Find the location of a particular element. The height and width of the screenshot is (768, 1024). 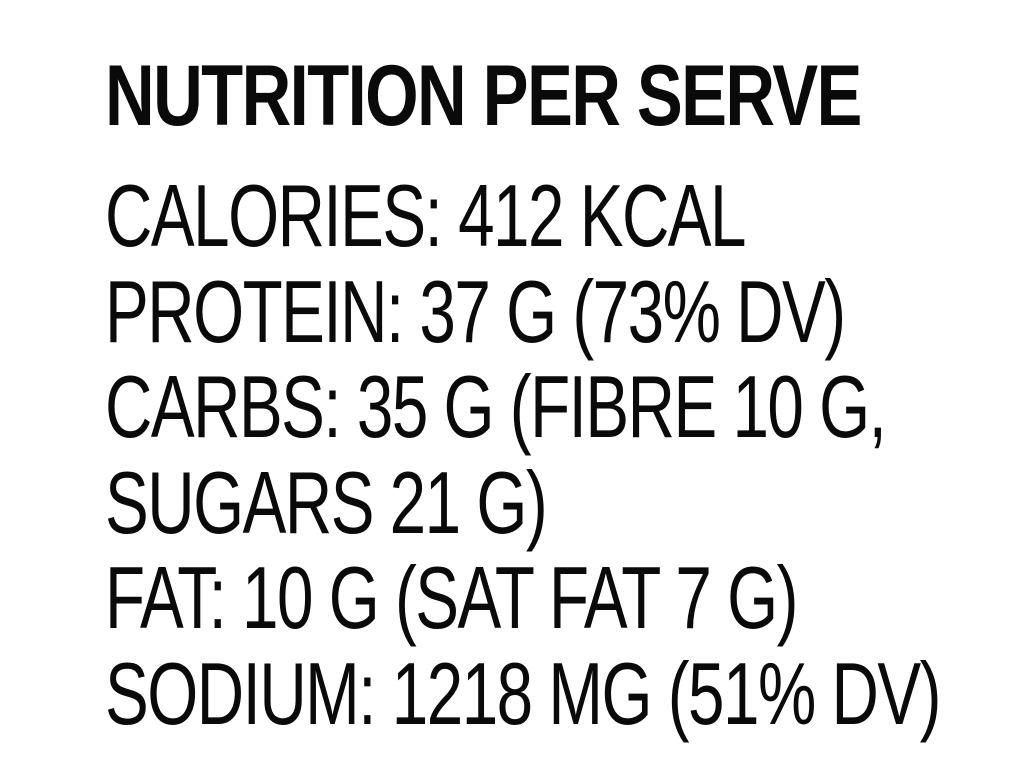

label-title: NUTRITION PER SERVE is located at coordinates (483, 96).